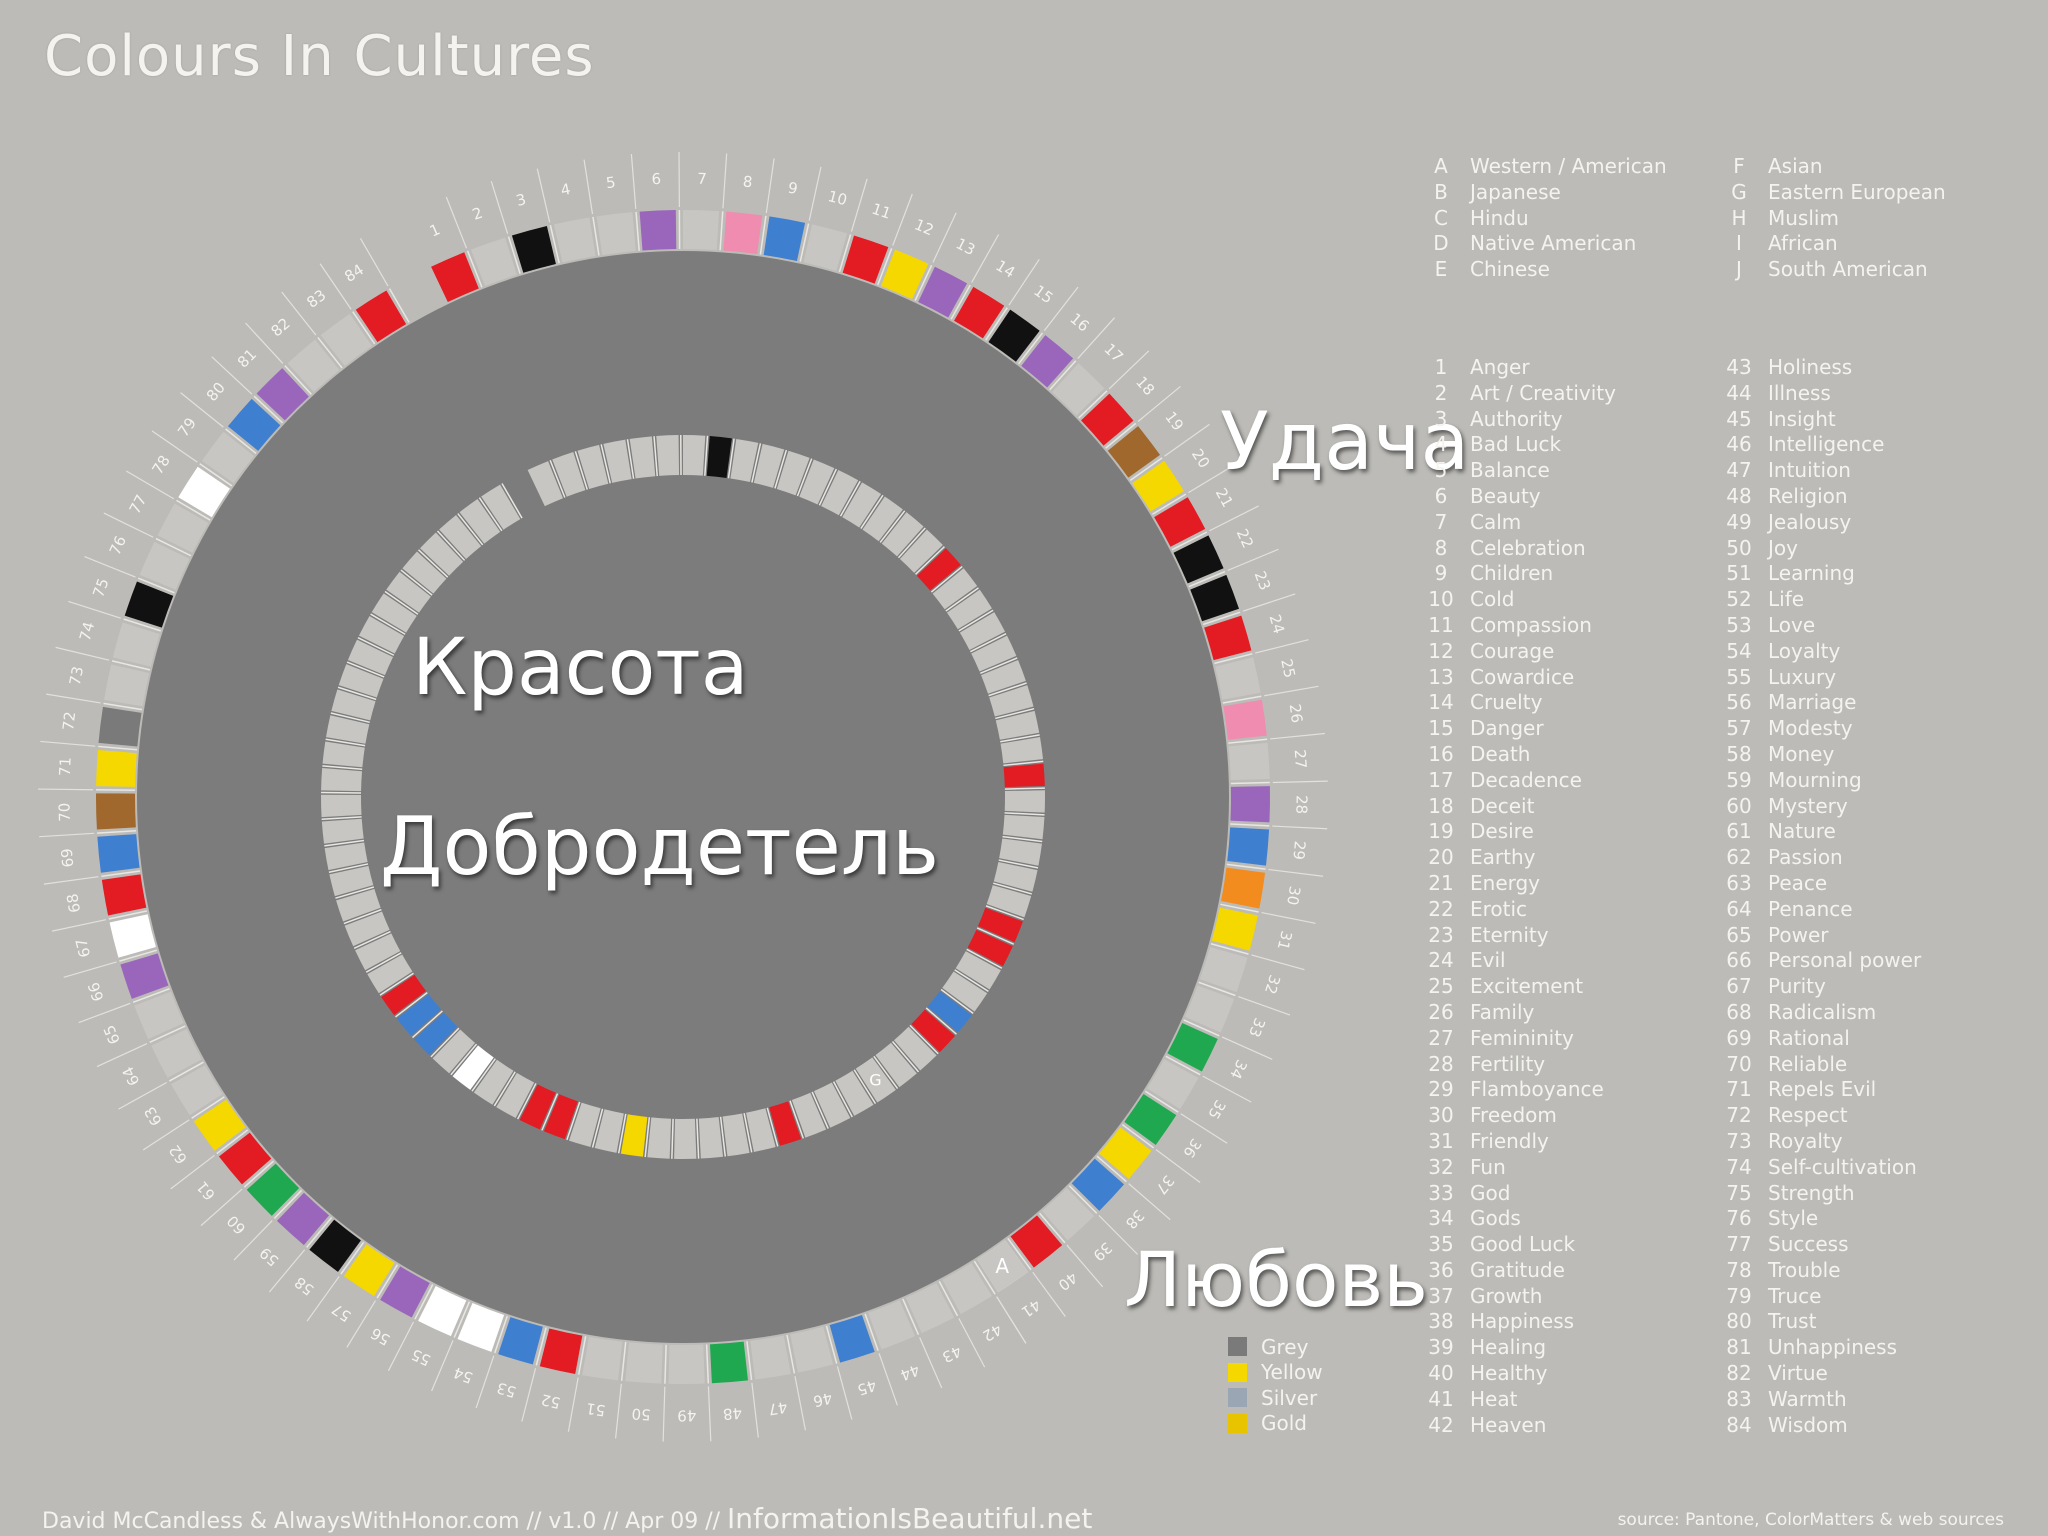 This screenshot has width=2048, height=1536. What do you see at coordinates (1808, 1424) in the screenshot?
I see `legend-label: Wisdom` at bounding box center [1808, 1424].